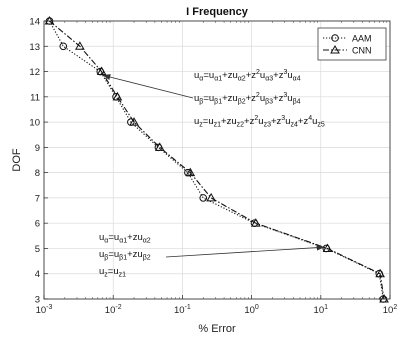  I want to click on legend-marker-aam, so click(335, 38).